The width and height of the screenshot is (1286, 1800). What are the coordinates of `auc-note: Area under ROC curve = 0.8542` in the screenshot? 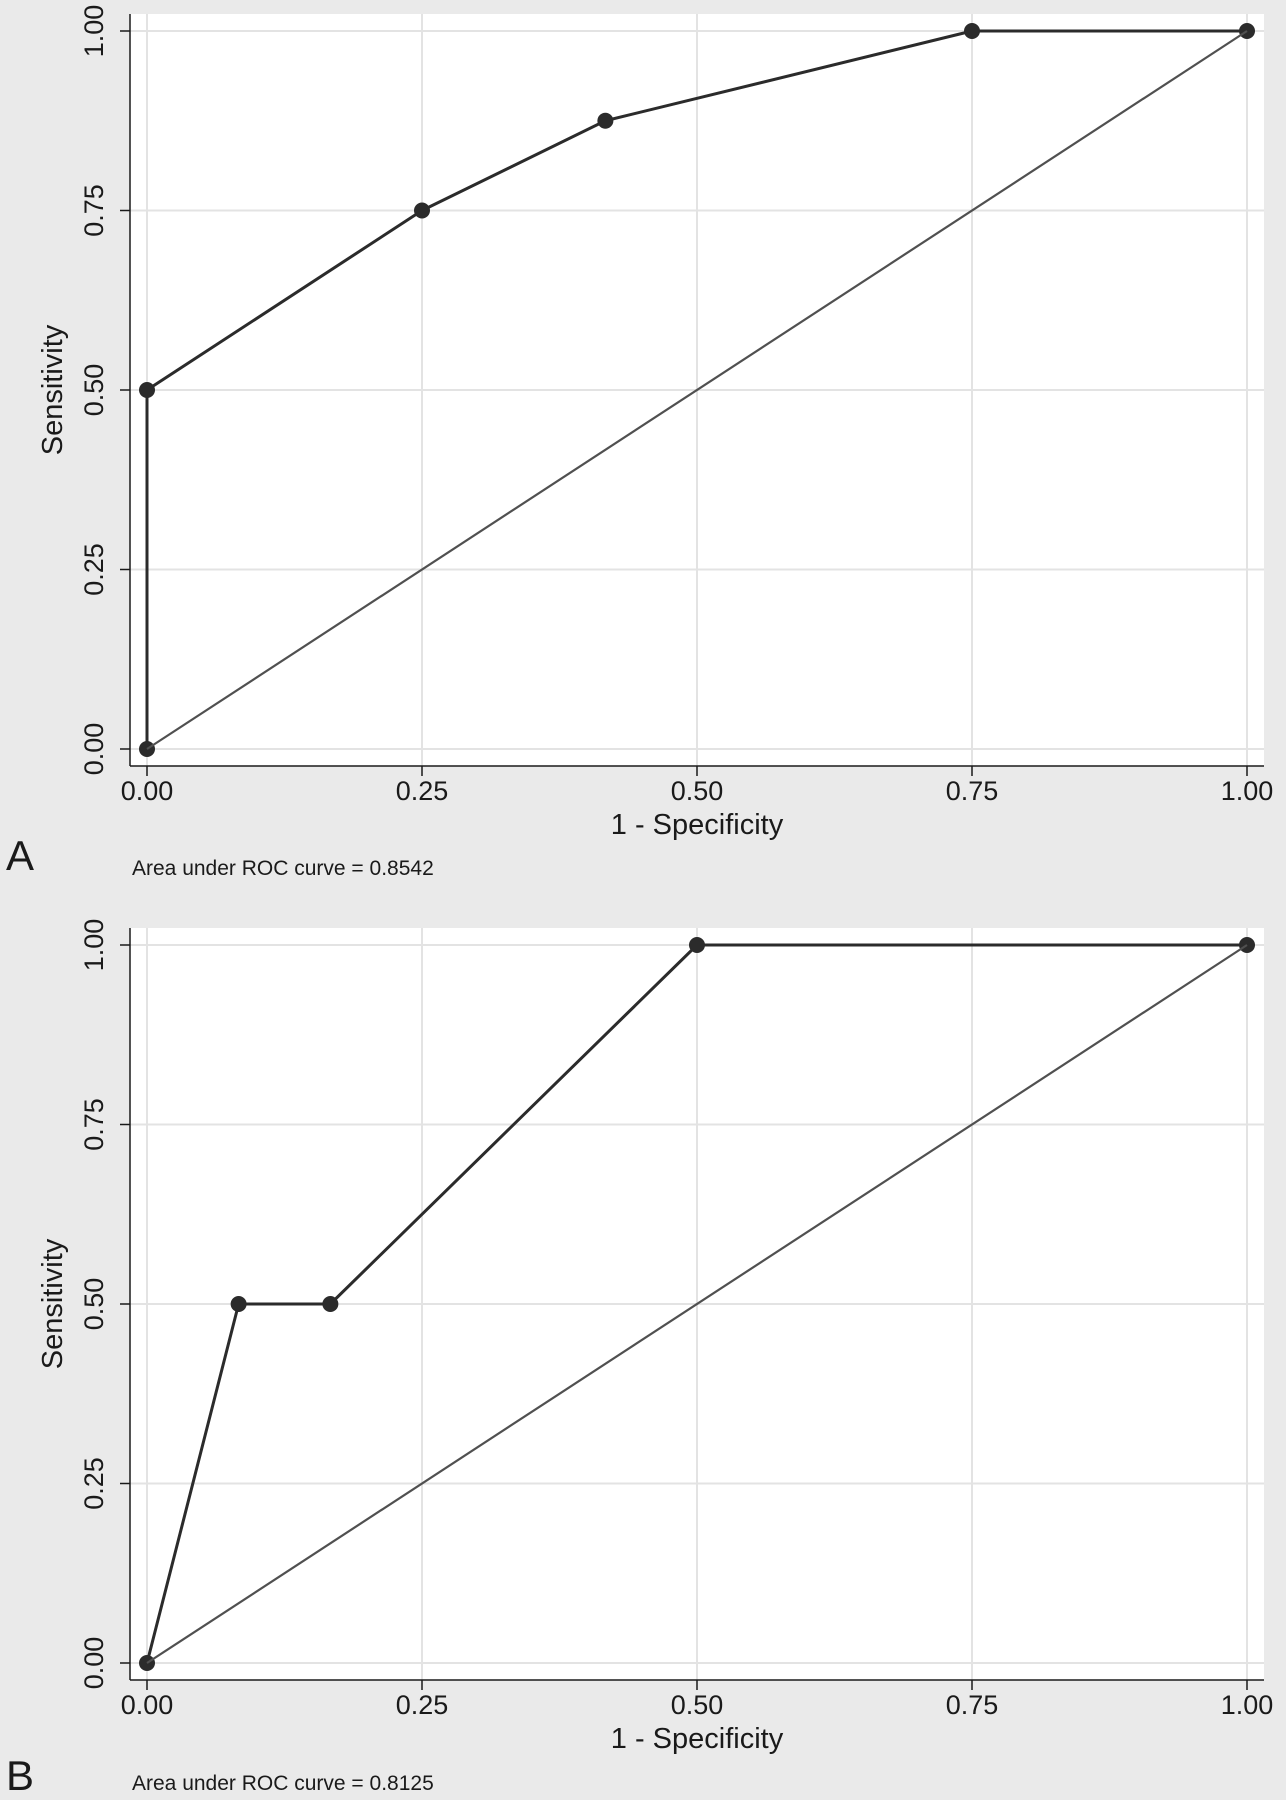 It's located at (283, 868).